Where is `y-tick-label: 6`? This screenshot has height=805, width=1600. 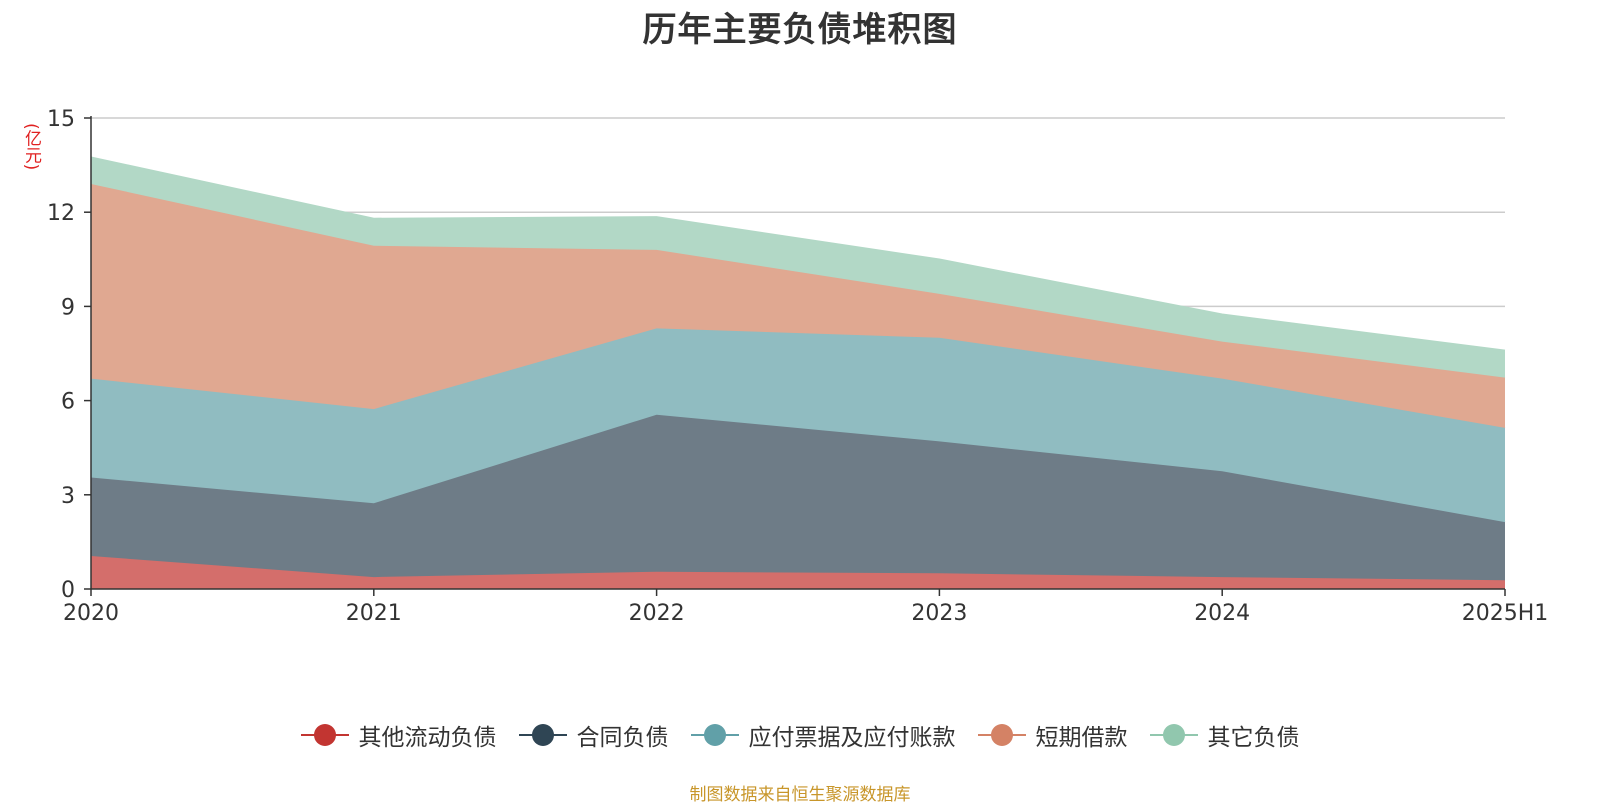 y-tick-label: 6 is located at coordinates (68, 402).